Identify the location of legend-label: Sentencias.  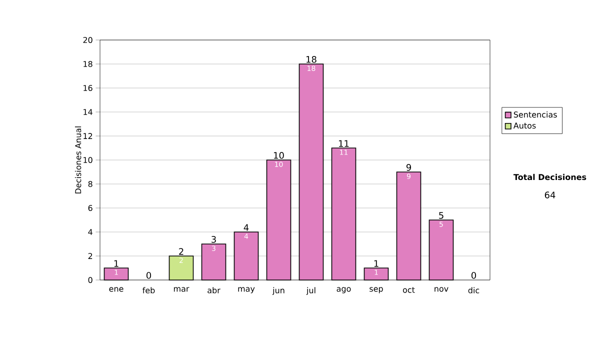
(535, 114).